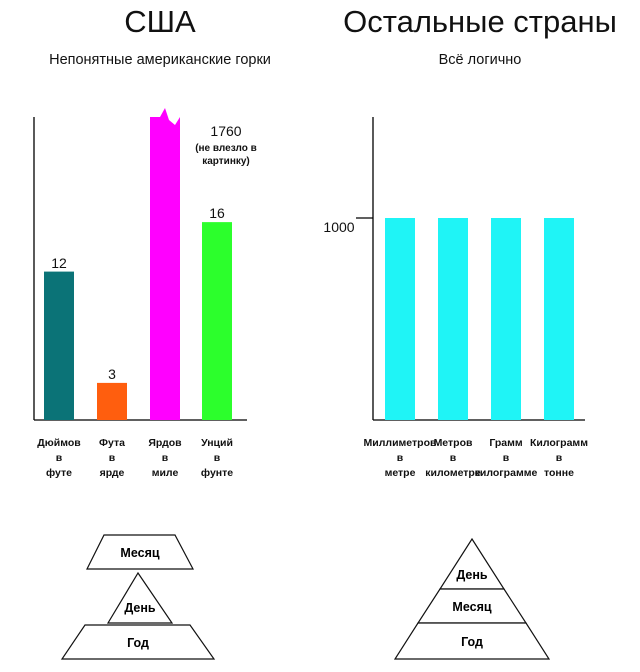 The width and height of the screenshot is (640, 672). What do you see at coordinates (472, 575) in the screenshot?
I see `others-pyramid-top-label: День` at bounding box center [472, 575].